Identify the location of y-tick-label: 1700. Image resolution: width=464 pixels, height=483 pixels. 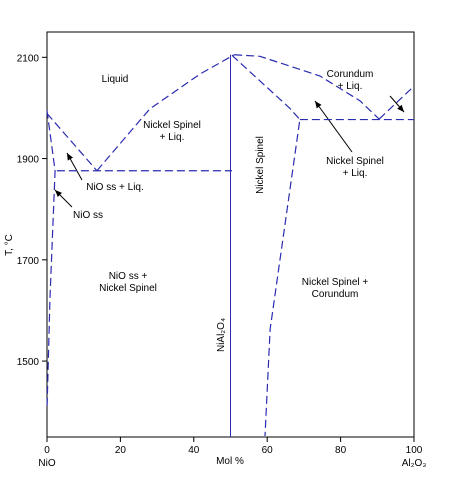
(28, 261).